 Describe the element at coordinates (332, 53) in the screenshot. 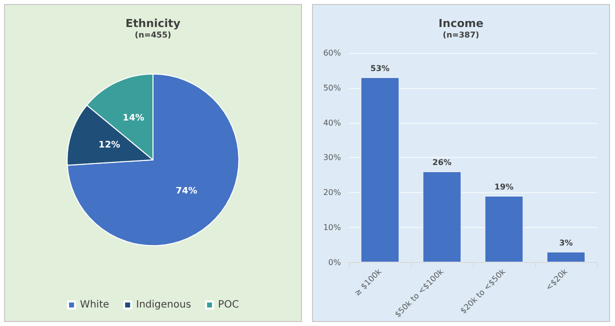

I see `y-tick-label: 60%` at that location.